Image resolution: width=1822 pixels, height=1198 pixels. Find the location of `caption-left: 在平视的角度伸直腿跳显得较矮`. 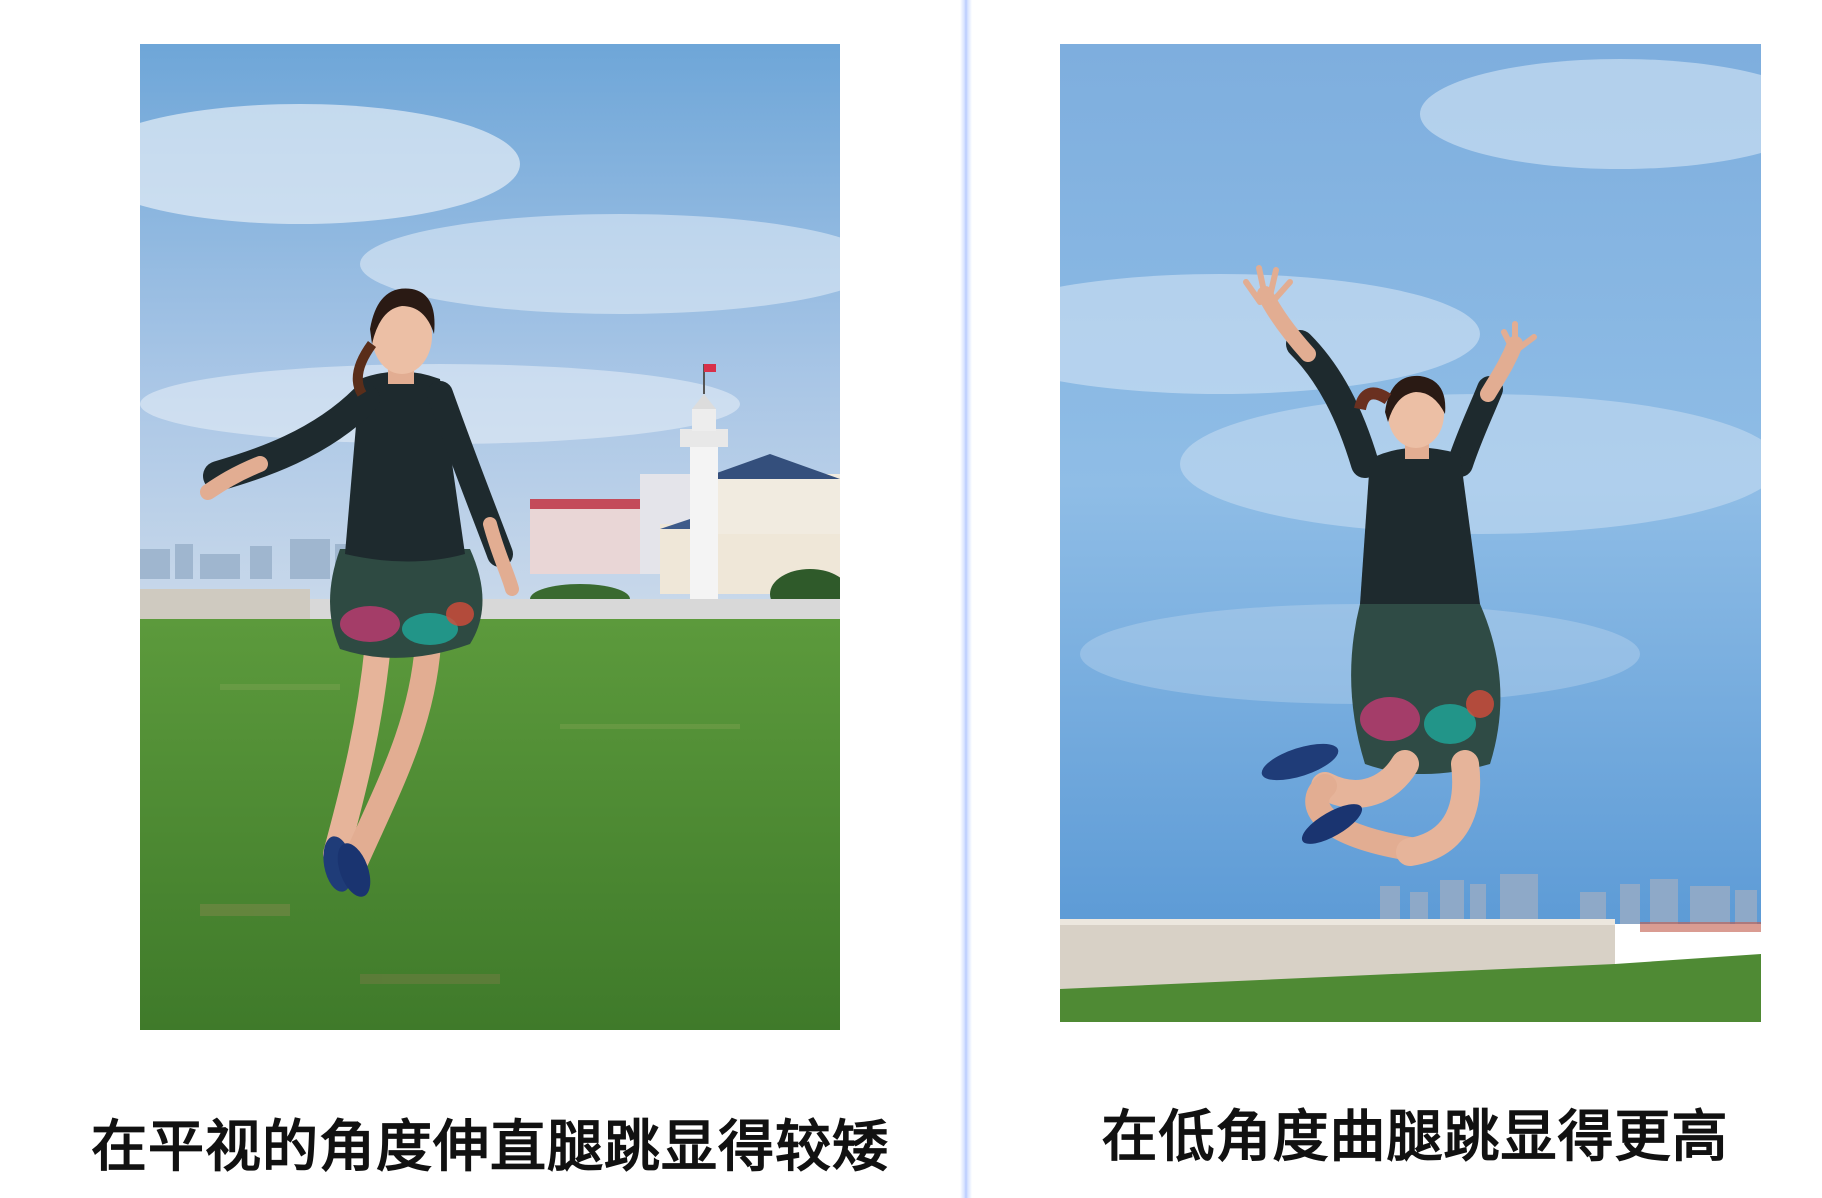

caption-left: 在平视的角度伸直腿跳显得较矮 is located at coordinates (490, 1147).